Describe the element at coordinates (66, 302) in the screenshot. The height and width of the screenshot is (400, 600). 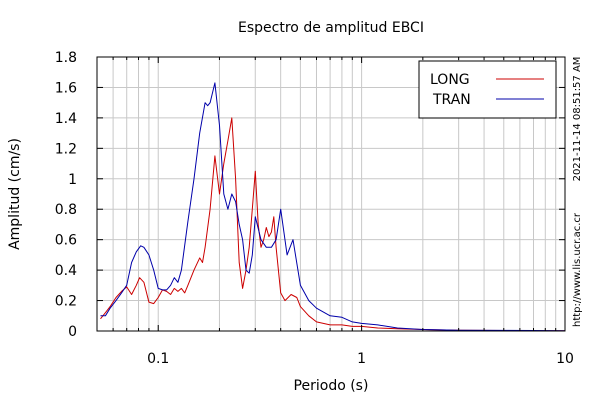
I see `y-tick-label: 0.2` at that location.